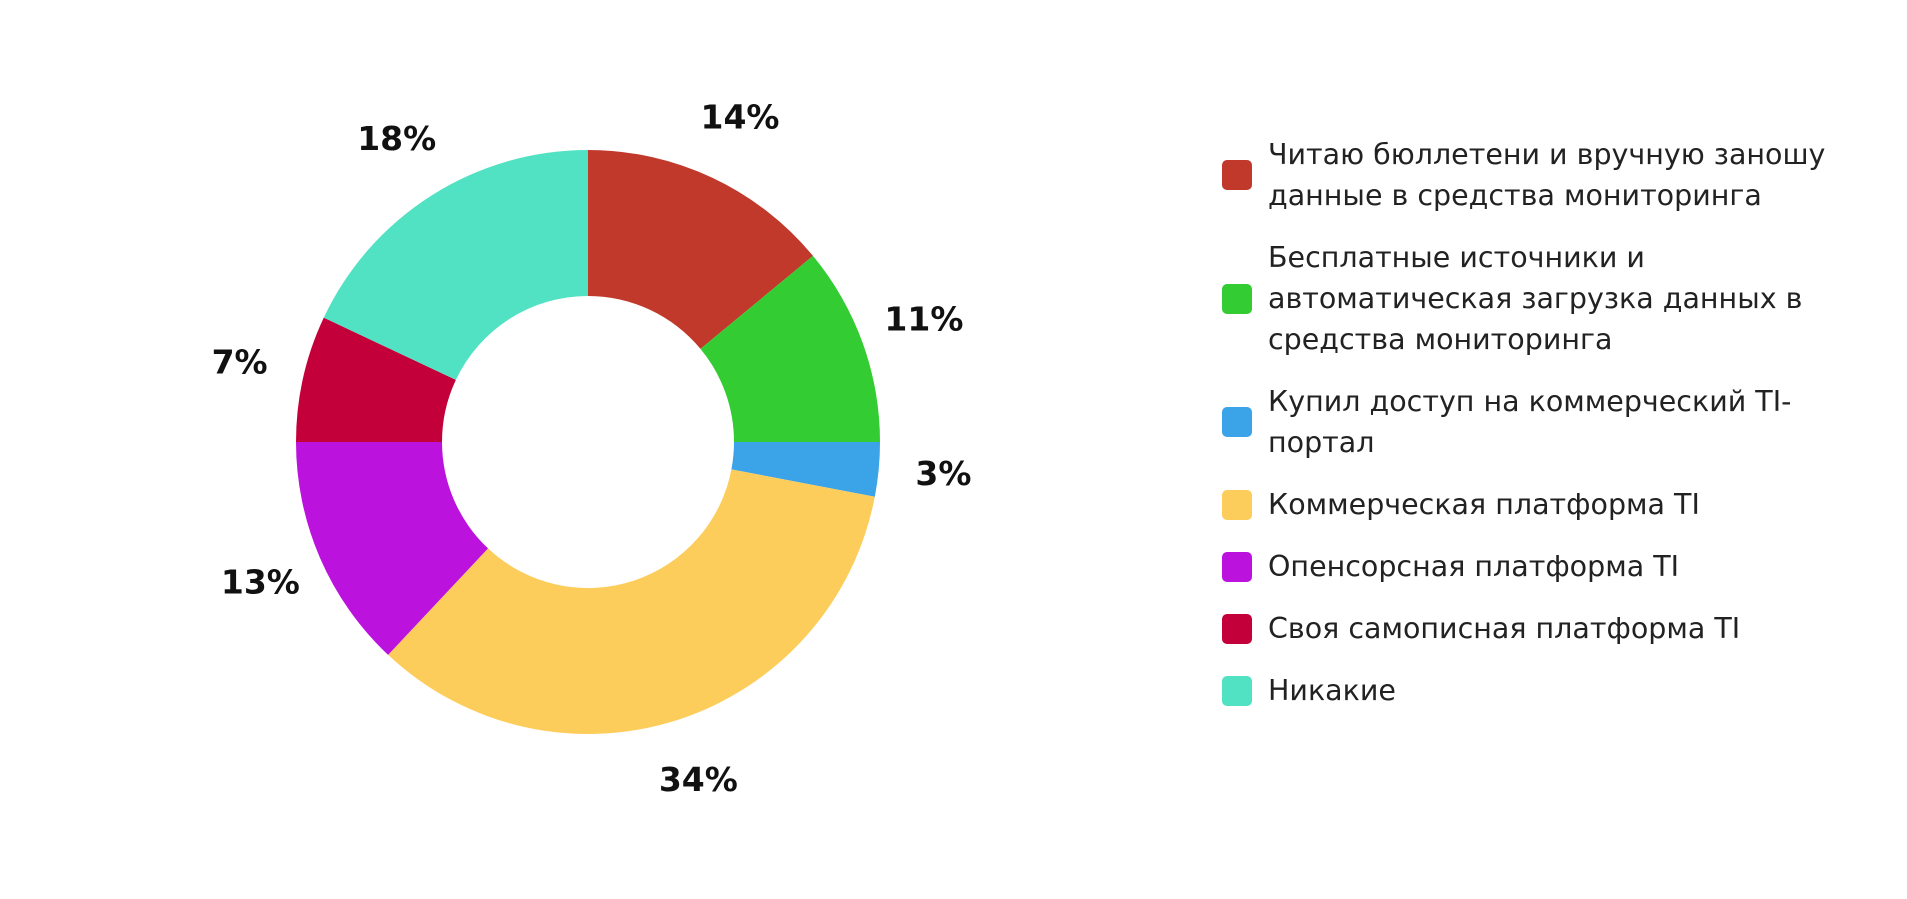  Describe the element at coordinates (698, 779) in the screenshot. I see `slice-percent-label: 34%` at that location.